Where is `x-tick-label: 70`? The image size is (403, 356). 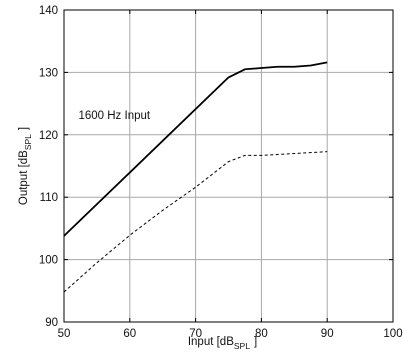
x-tick-label: 70 is located at coordinates (195, 334).